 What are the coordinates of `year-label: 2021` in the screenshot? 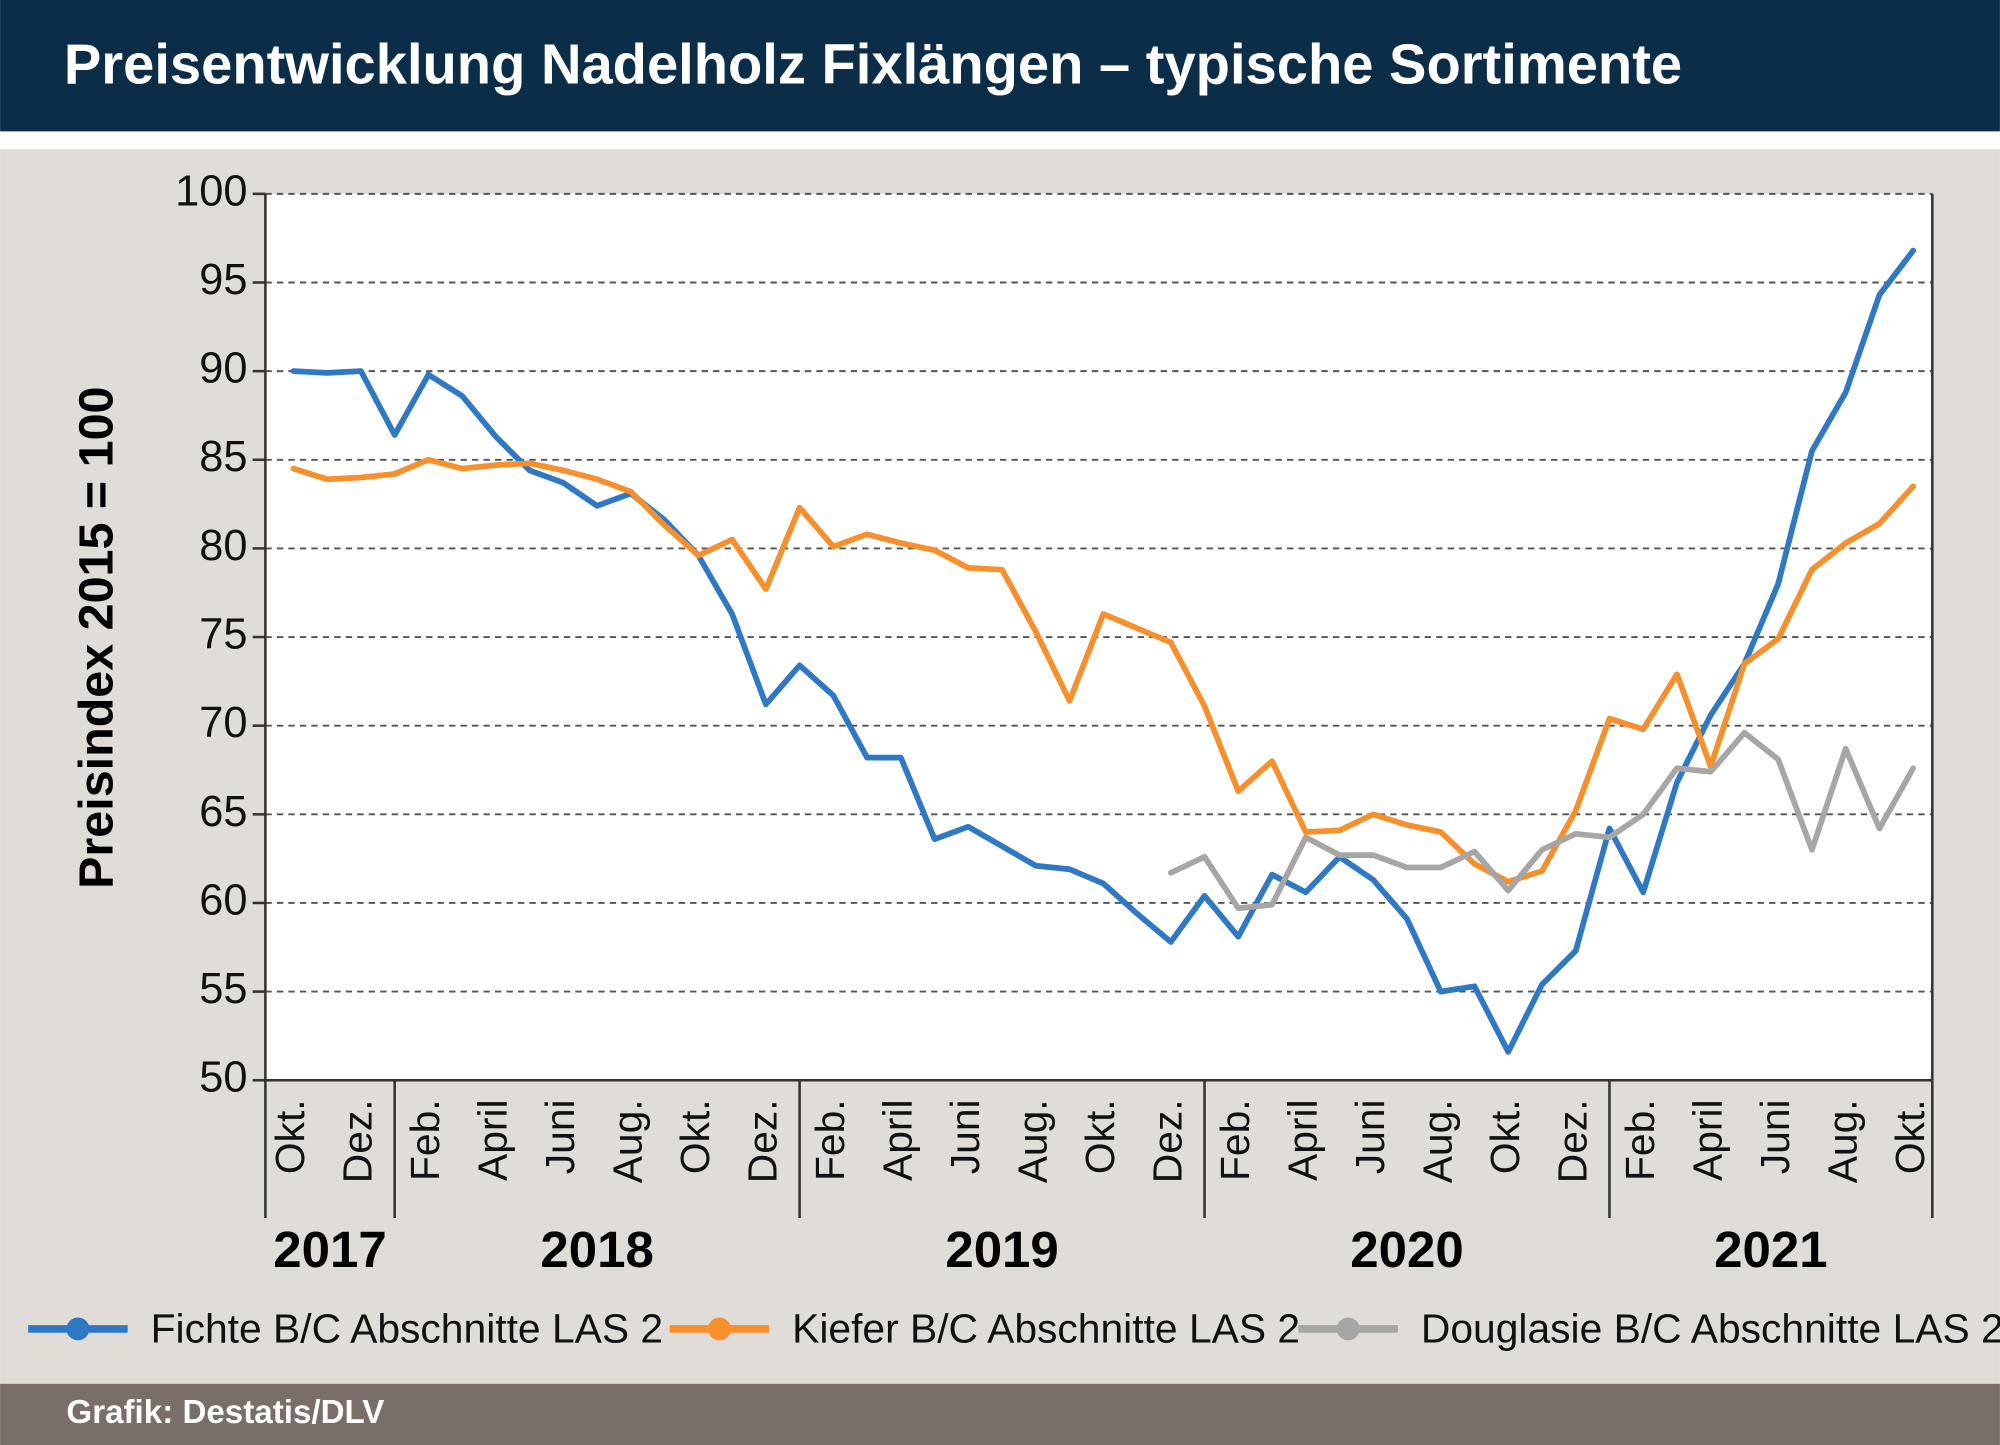 It's located at (1770, 1249).